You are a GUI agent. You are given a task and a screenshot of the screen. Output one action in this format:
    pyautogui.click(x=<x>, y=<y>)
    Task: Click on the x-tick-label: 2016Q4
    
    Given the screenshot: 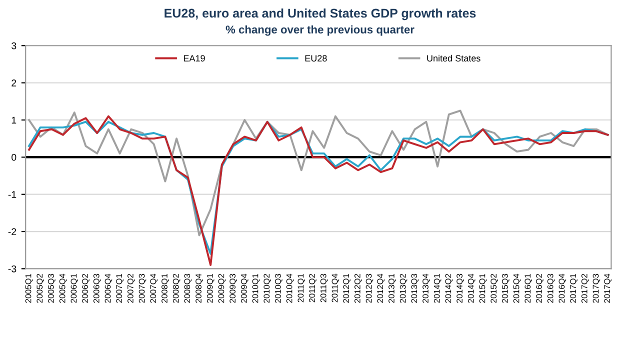 What is the action you would take?
    pyautogui.click(x=562, y=288)
    